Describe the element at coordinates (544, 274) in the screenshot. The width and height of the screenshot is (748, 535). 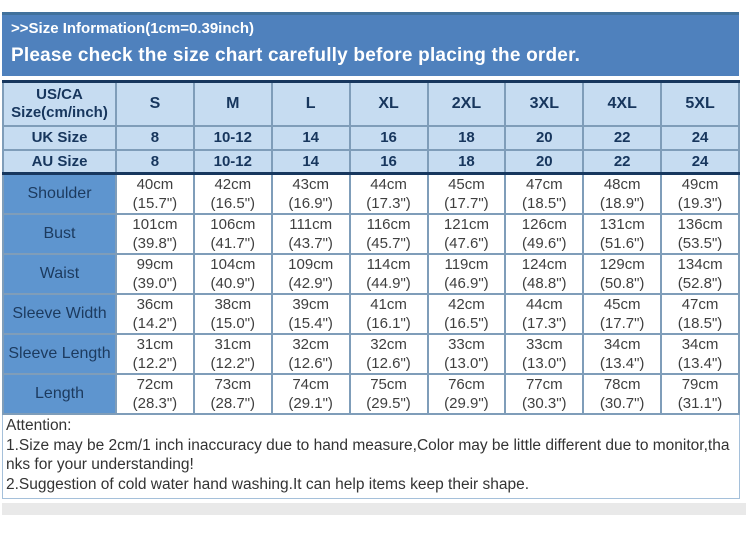
I see `measure-value-cell: 124cm (48.8")` at that location.